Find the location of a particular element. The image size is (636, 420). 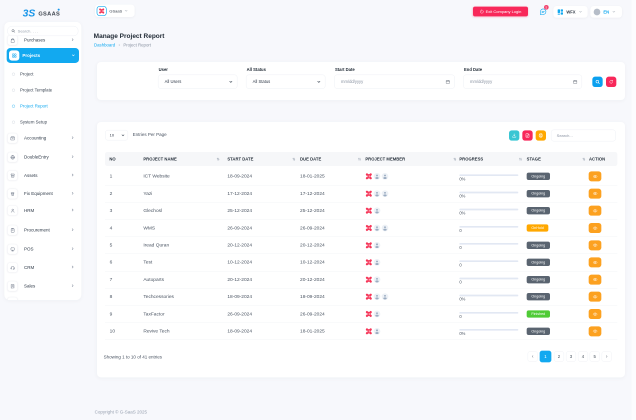

svg-text: GSAAS is located at coordinates (49, 15).